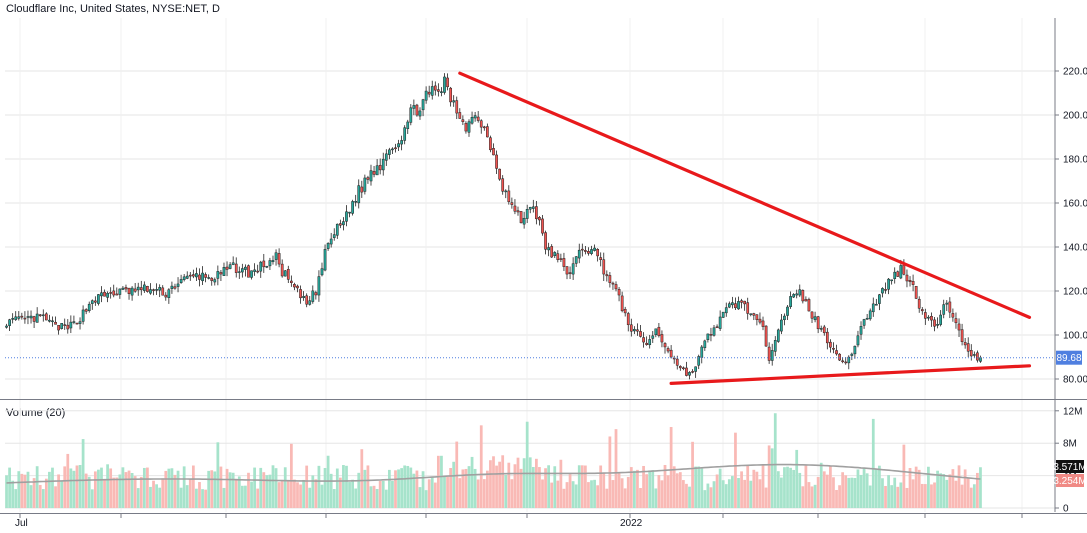 This screenshot has height=533, width=1087. What do you see at coordinates (1066, 509) in the screenshot?
I see `volume-tick-label: 0` at bounding box center [1066, 509].